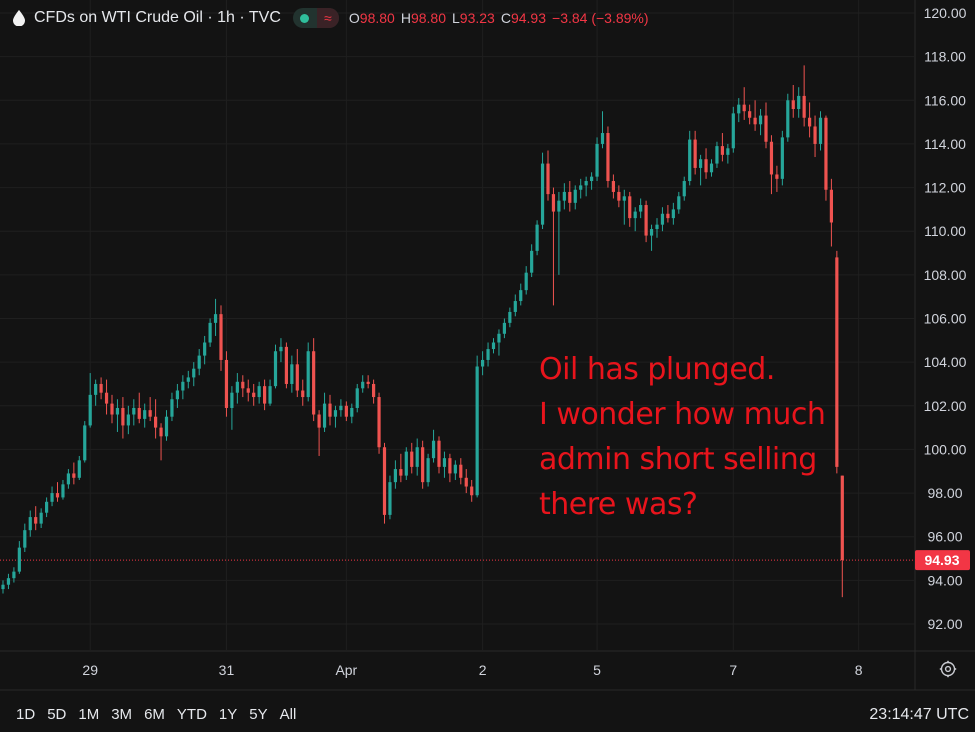  What do you see at coordinates (944, 624) in the screenshot?
I see `y-tick-label: 92.00` at bounding box center [944, 624].